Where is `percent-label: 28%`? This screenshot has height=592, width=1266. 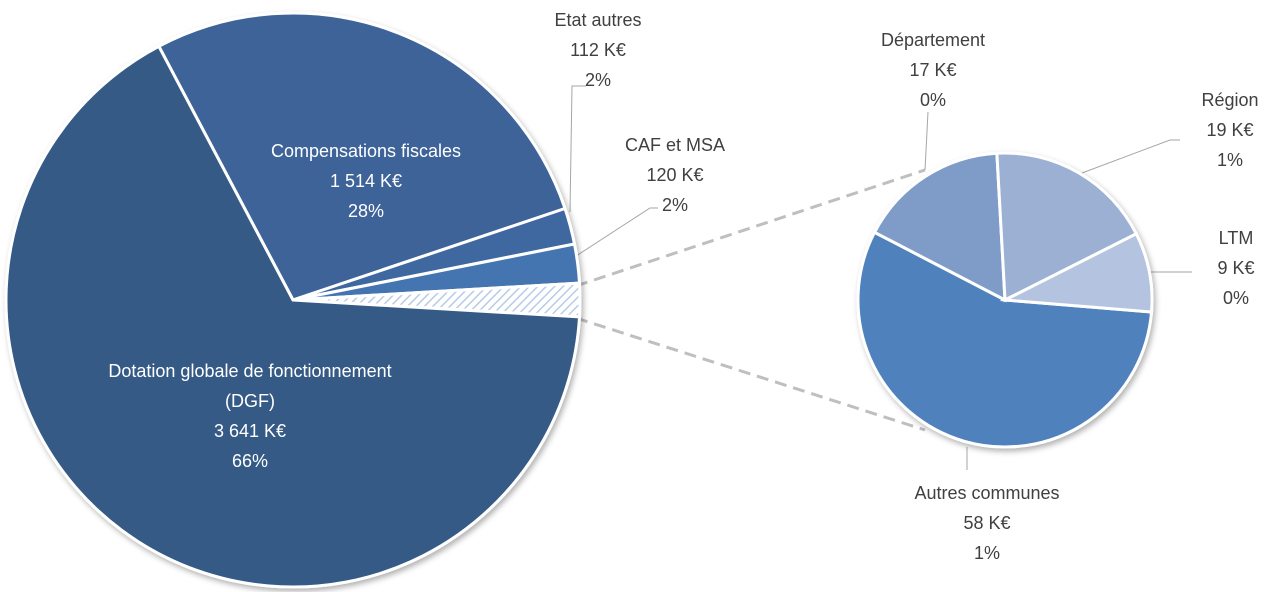 percent-label: 28% is located at coordinates (366, 211).